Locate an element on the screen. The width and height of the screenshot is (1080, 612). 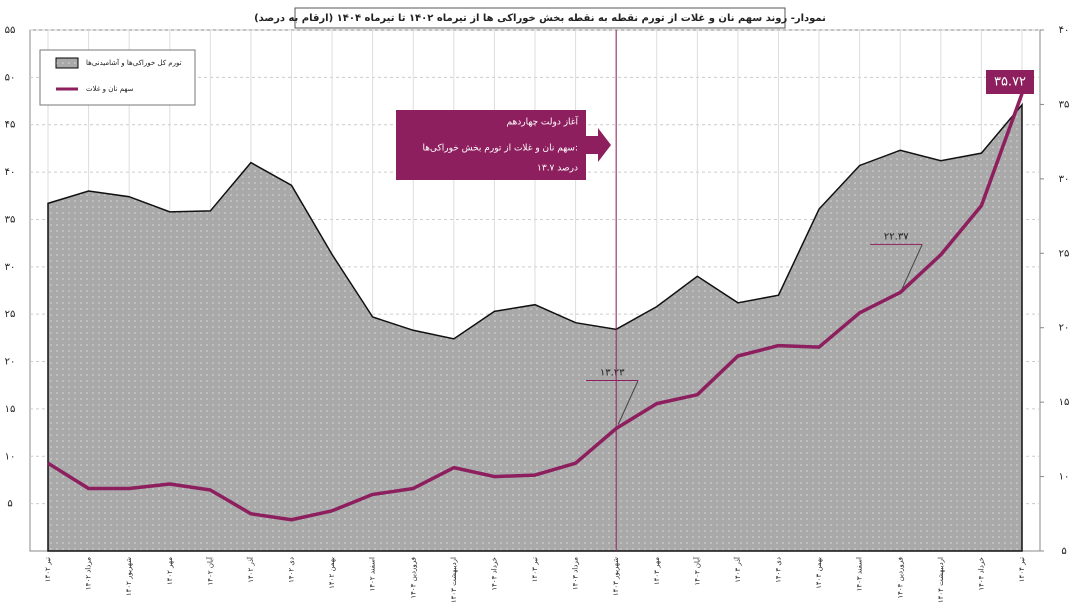
x-tick-label: تیر ۱۴۰۳ is located at coordinates (535, 569).